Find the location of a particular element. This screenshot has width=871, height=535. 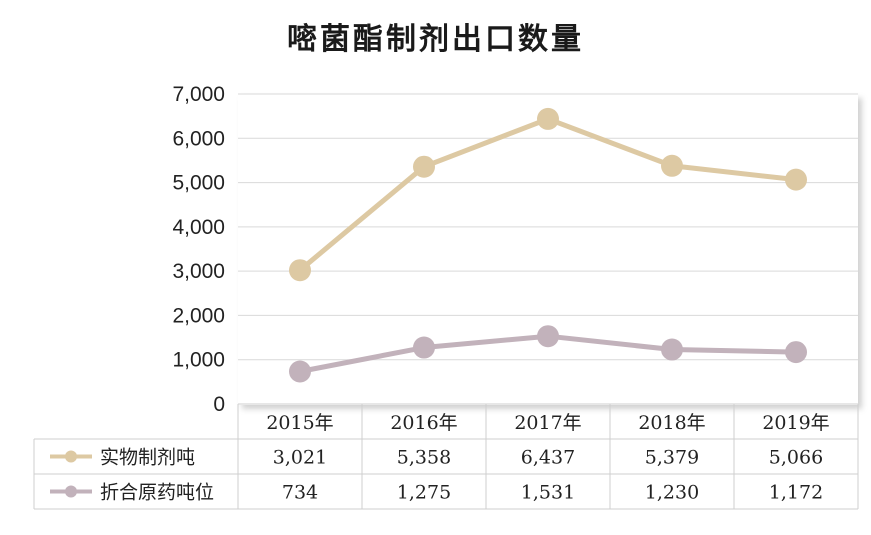

x-category-label: 2018年 is located at coordinates (671, 423).